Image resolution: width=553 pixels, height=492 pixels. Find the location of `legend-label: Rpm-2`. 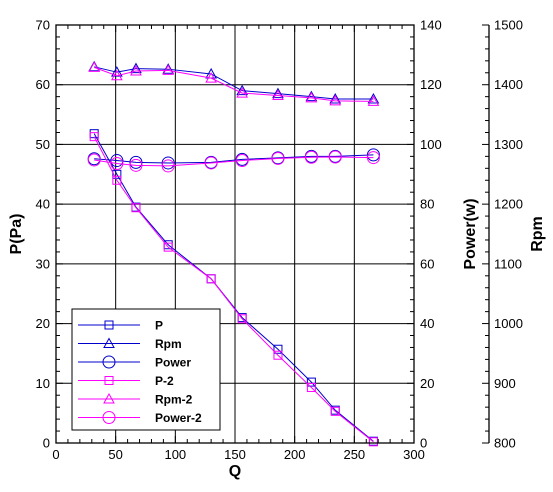

legend-label: Rpm-2 is located at coordinates (174, 400).